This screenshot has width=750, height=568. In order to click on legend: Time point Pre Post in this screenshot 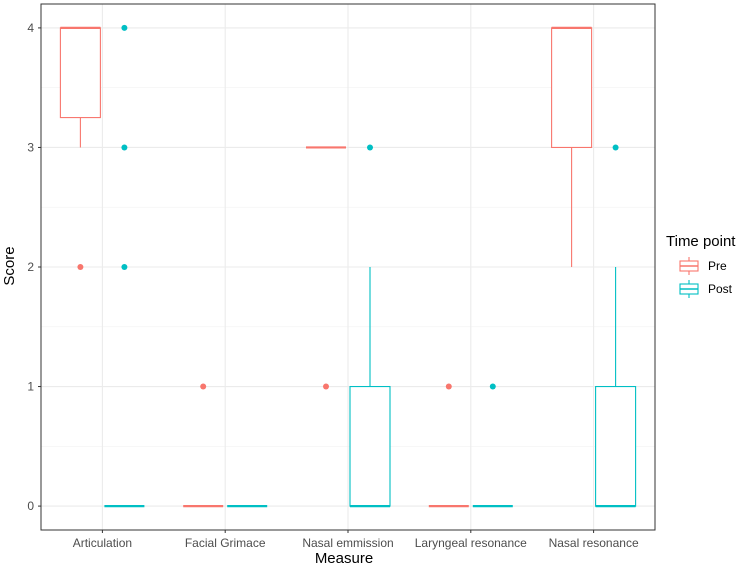, I will do `click(701, 265)`.